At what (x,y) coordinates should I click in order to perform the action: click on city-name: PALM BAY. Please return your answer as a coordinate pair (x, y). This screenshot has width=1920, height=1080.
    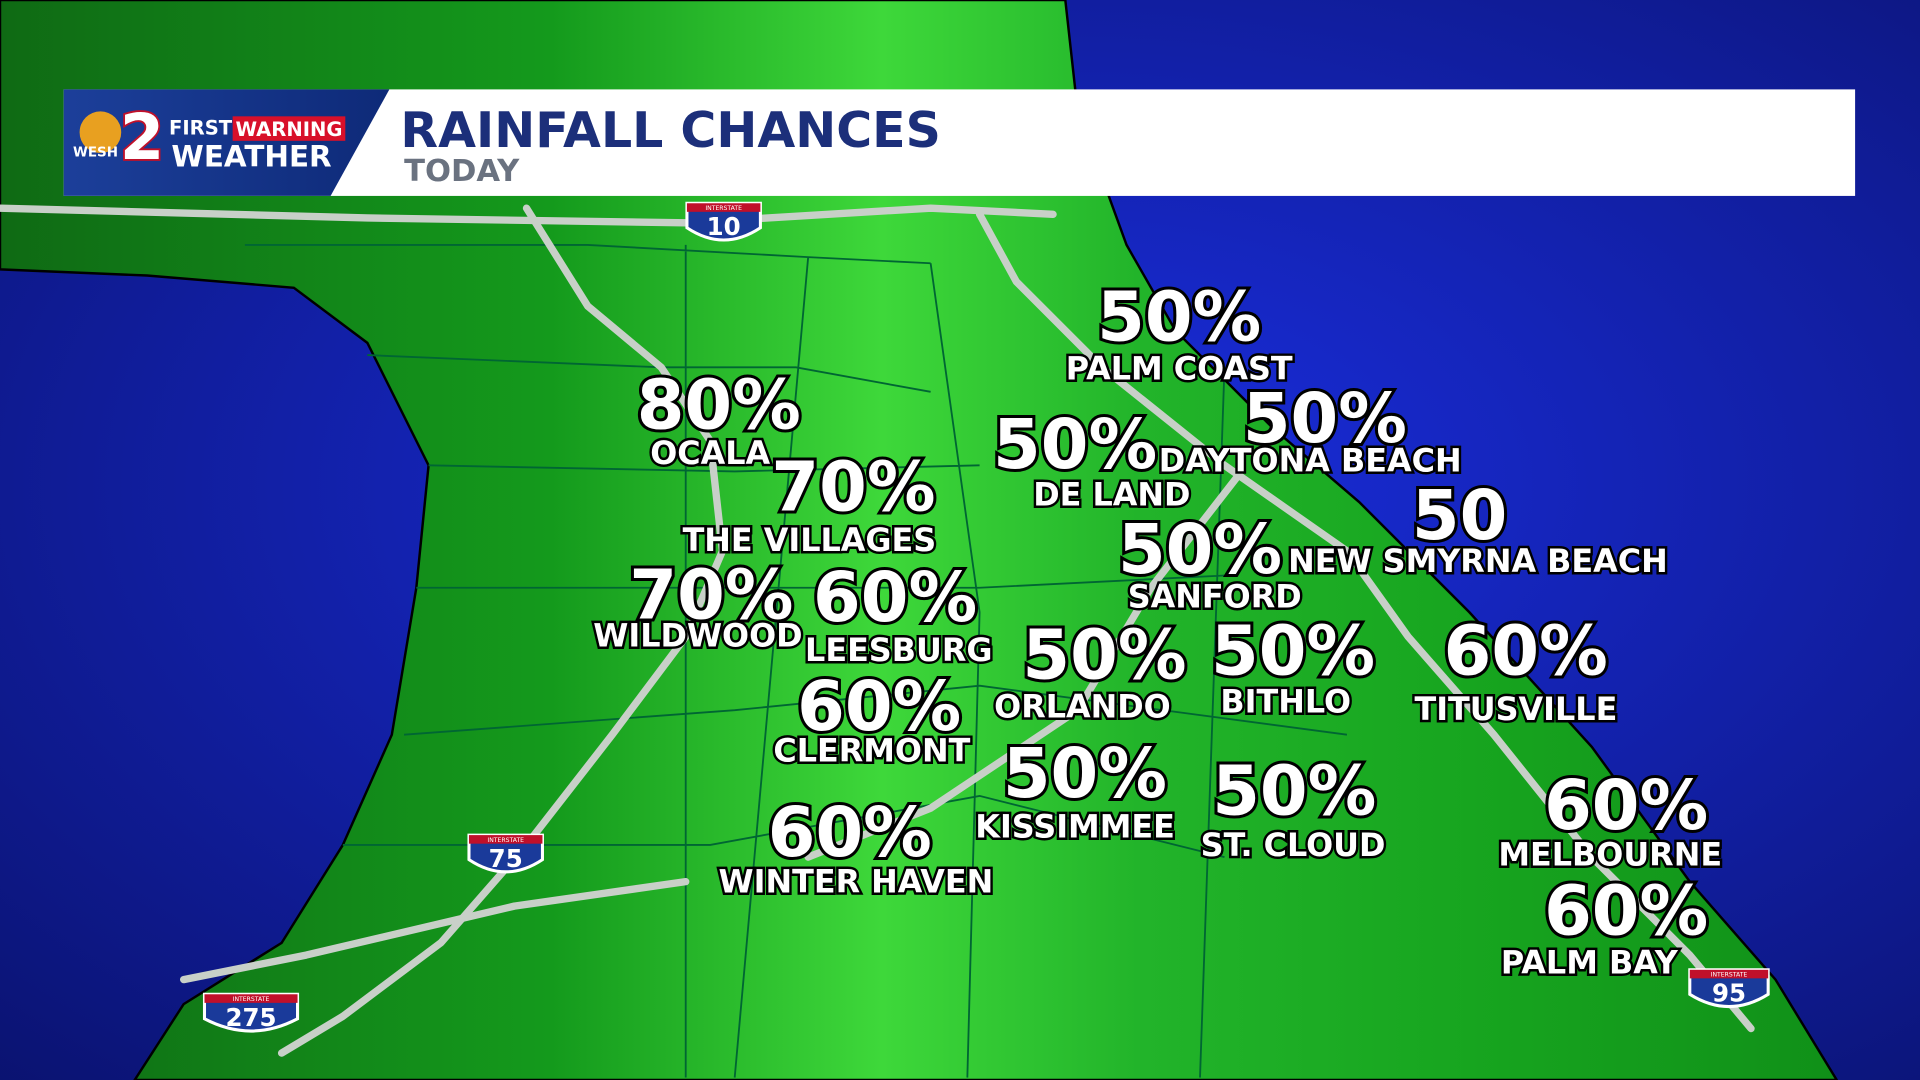
    Looking at the image, I should click on (1590, 962).